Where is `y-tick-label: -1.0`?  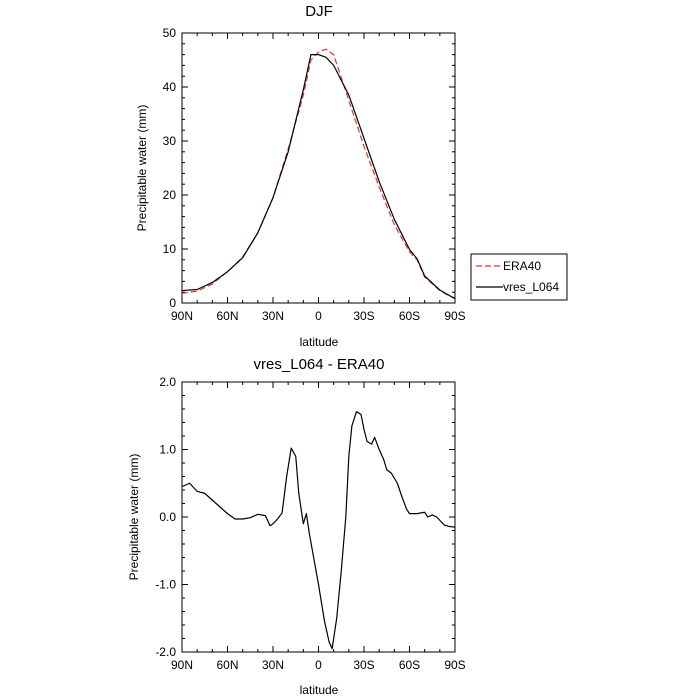
y-tick-label: -1.0 is located at coordinates (165, 585).